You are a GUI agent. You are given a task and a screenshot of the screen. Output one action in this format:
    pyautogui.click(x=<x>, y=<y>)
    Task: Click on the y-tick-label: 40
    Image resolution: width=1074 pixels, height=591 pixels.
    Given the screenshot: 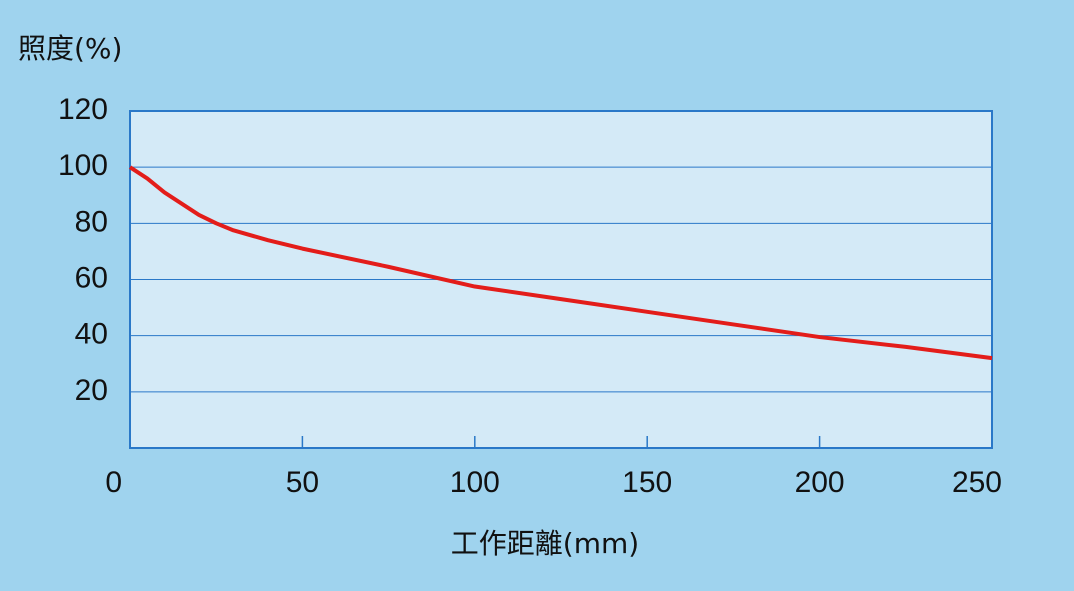 What is the action you would take?
    pyautogui.click(x=91, y=334)
    